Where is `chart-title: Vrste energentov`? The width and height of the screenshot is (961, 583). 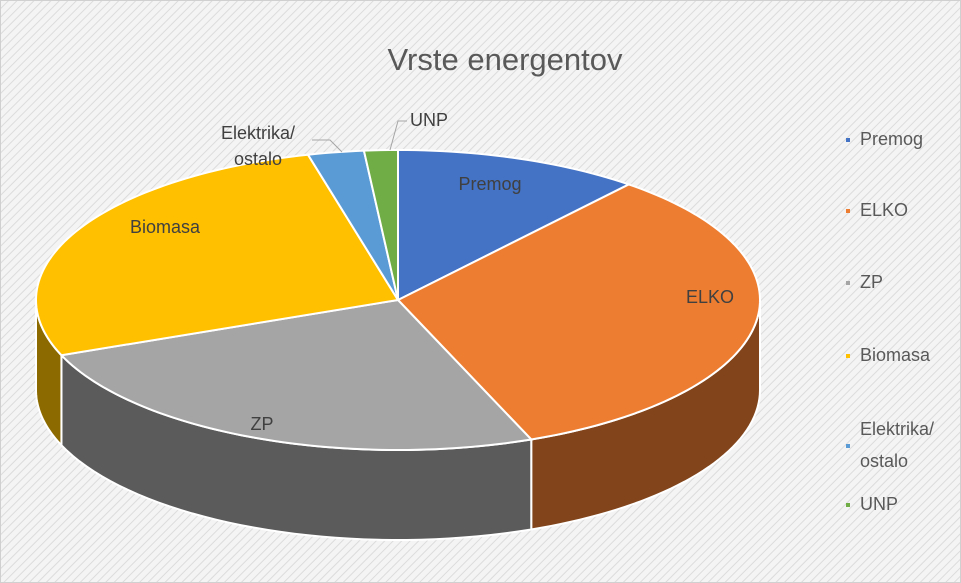
chart-title: Vrste energentov is located at coordinates (505, 59).